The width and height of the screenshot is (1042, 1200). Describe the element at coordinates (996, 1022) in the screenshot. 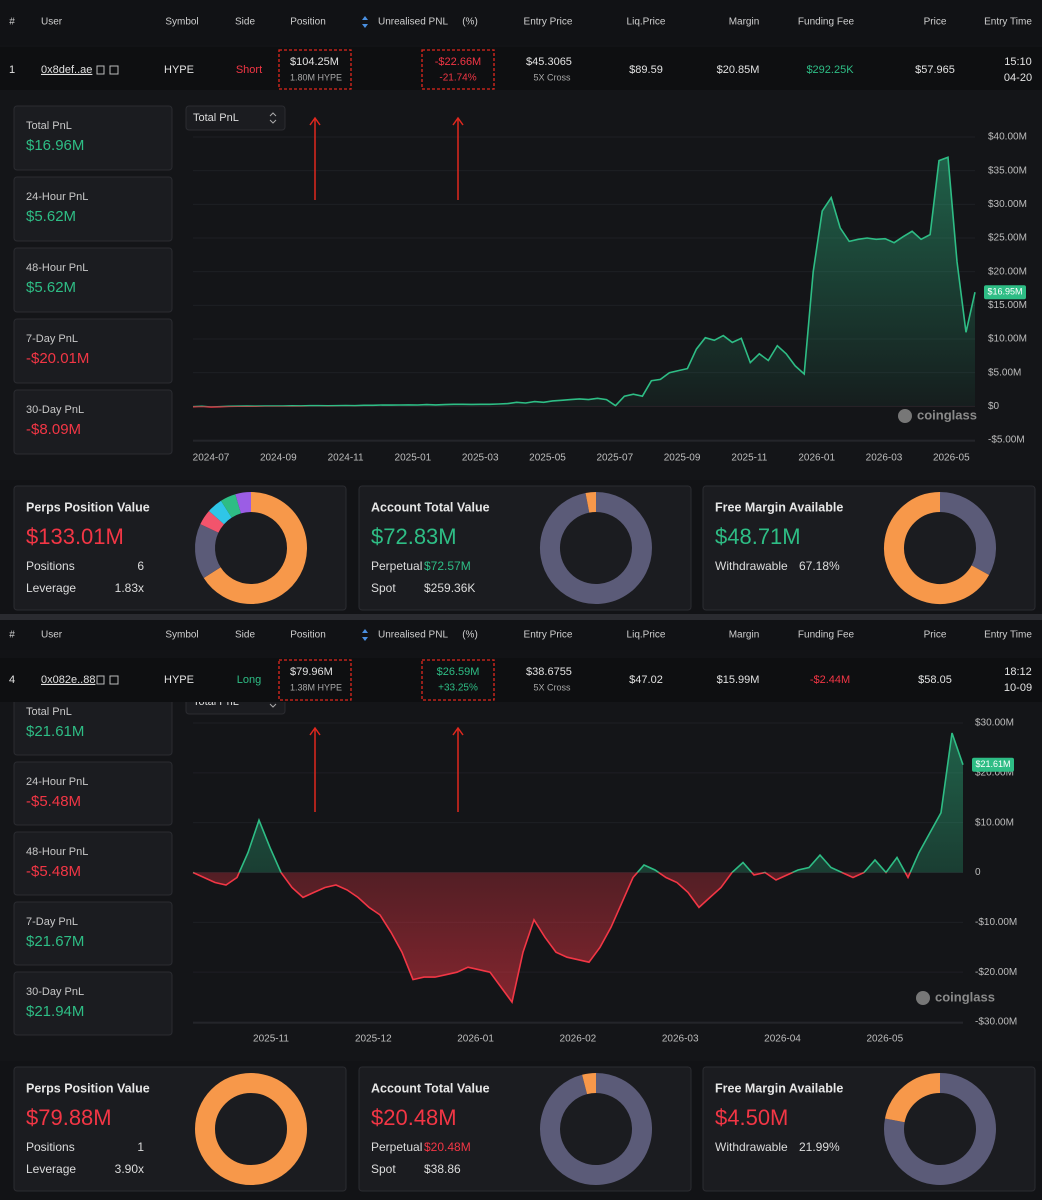

I see `y-tick-label: -$30.00M` at that location.